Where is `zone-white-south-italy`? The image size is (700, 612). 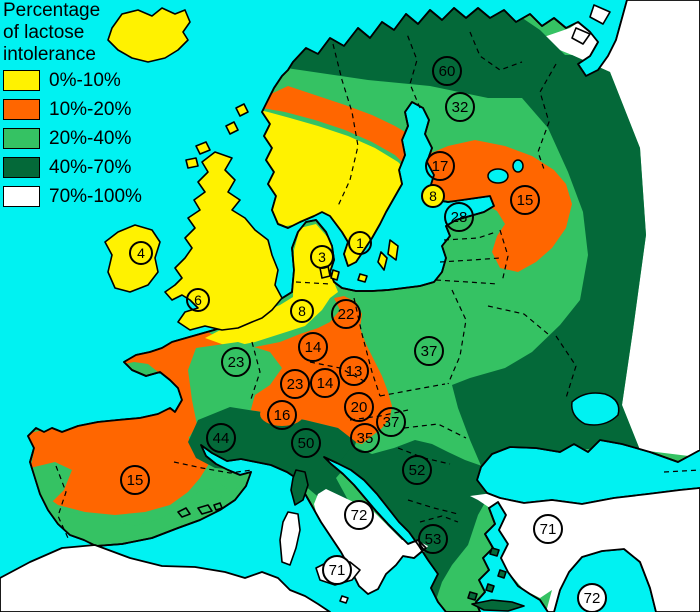
zone-white-south-italy is located at coordinates (371, 542).